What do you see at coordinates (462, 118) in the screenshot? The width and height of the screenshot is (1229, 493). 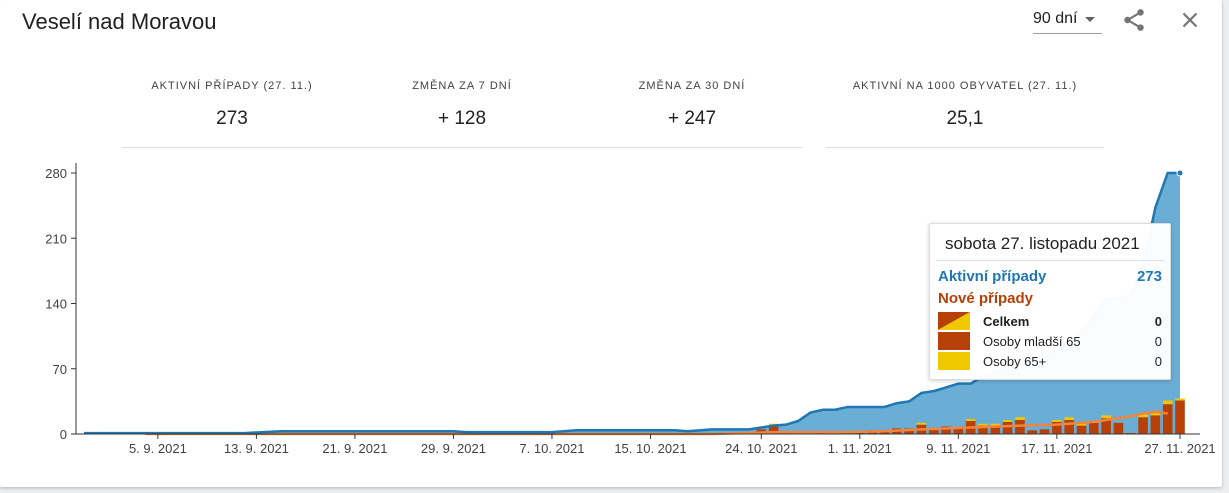 I see `stat-value: + 128` at bounding box center [462, 118].